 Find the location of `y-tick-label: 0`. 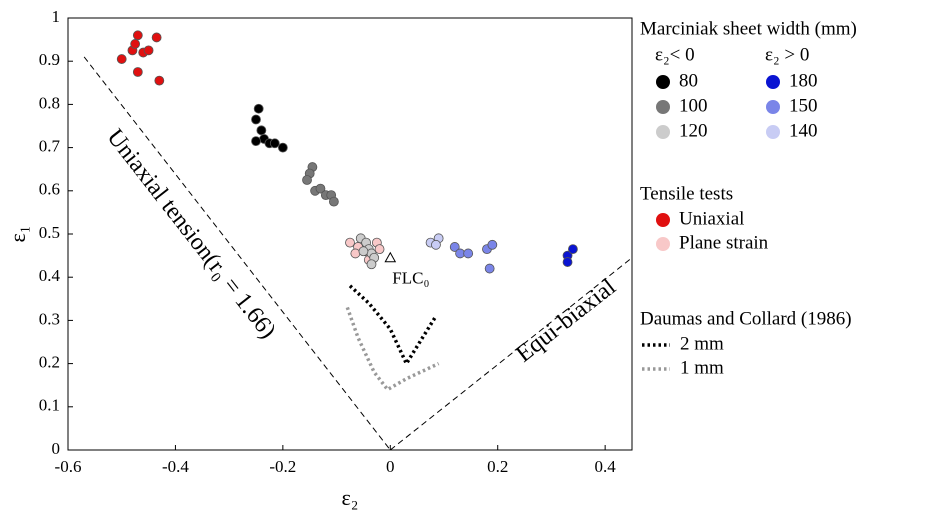

y-tick-label: 0 is located at coordinates (56, 448).